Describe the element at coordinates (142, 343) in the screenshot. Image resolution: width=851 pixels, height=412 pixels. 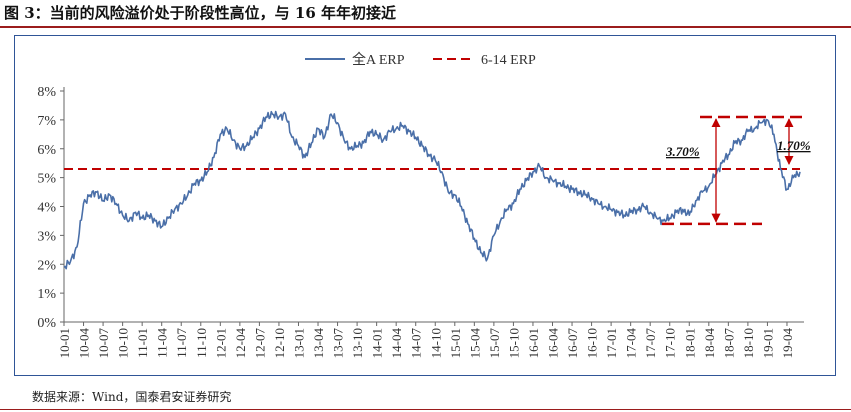
I see `x-tick-label: 11-01` at that location.